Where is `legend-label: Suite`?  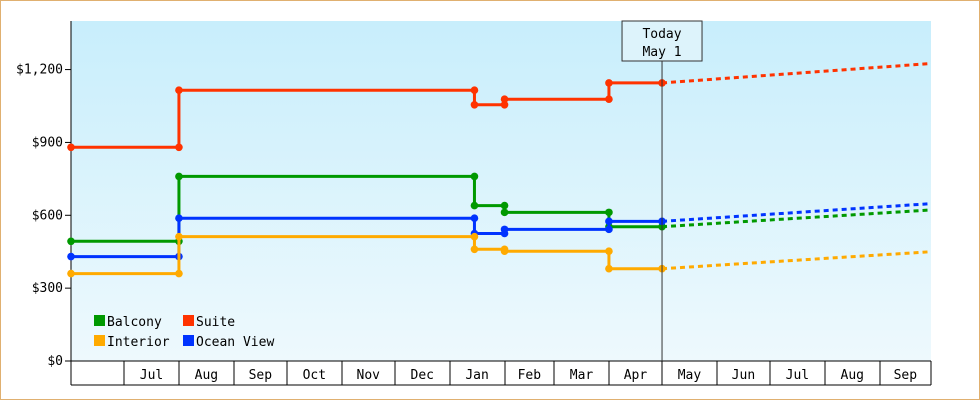 legend-label: Suite is located at coordinates (215, 322).